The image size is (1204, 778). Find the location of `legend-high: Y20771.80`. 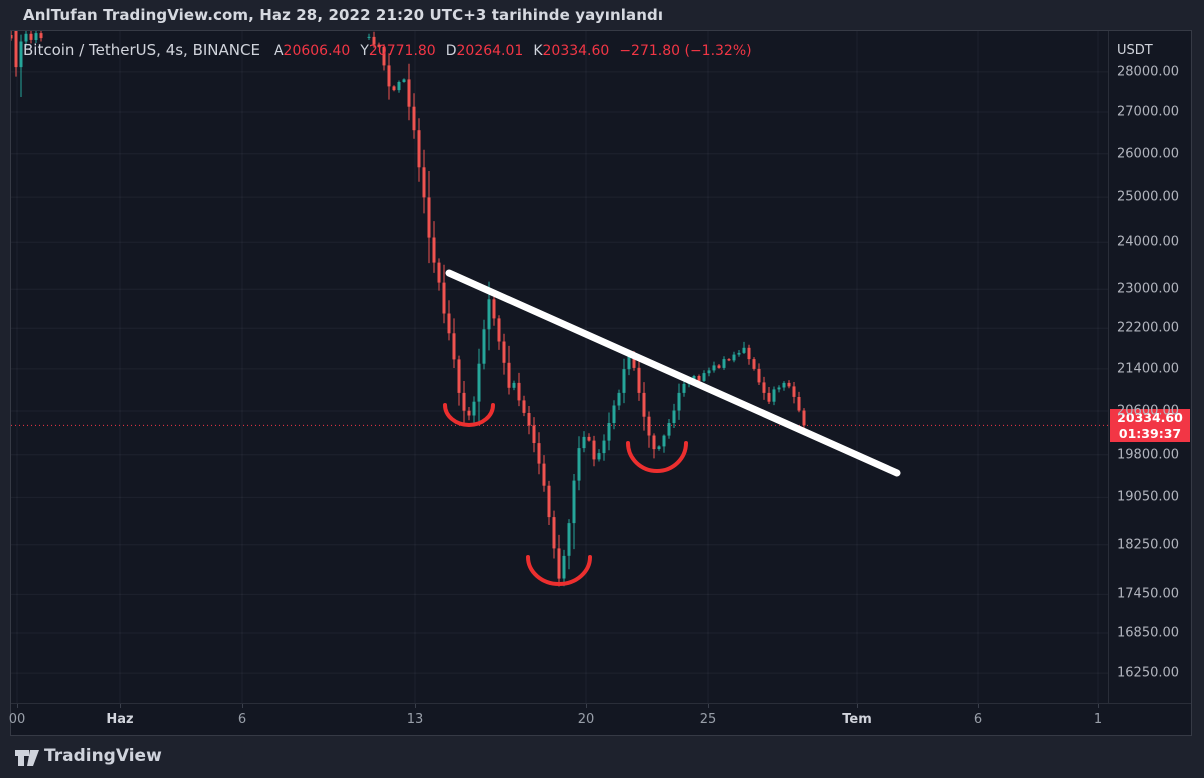

legend-high: Y20771.80 is located at coordinates (398, 51).